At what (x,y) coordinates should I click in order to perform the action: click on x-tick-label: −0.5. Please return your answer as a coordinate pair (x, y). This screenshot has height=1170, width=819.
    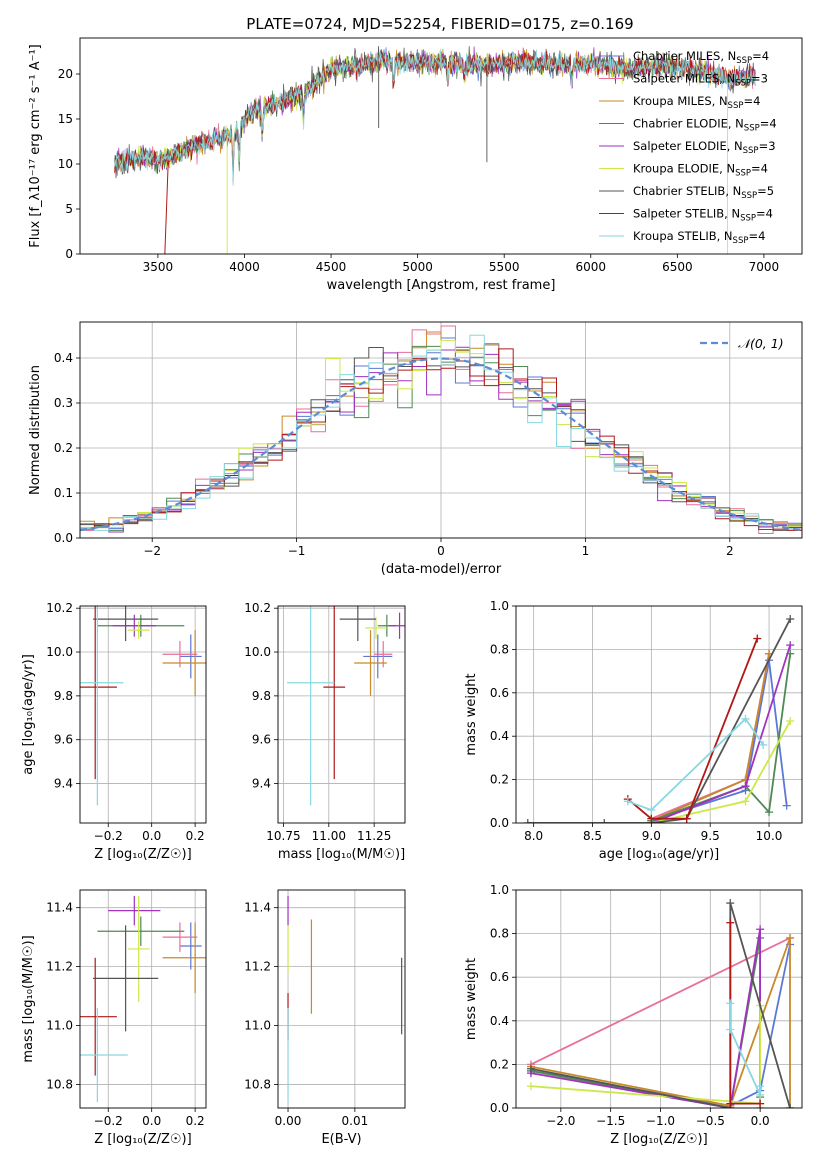
    Looking at the image, I should click on (710, 1121).